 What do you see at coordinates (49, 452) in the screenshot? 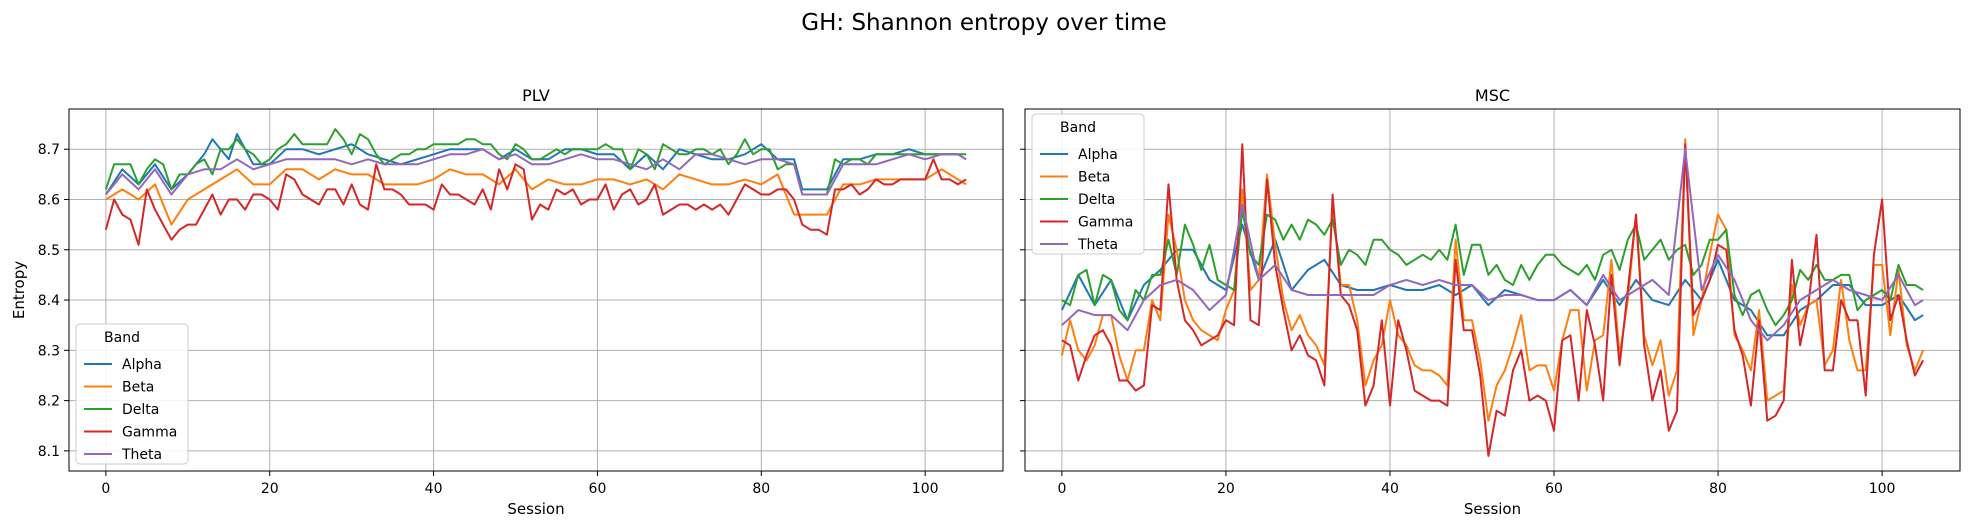
I see `y-tick-label: 8.1` at bounding box center [49, 452].